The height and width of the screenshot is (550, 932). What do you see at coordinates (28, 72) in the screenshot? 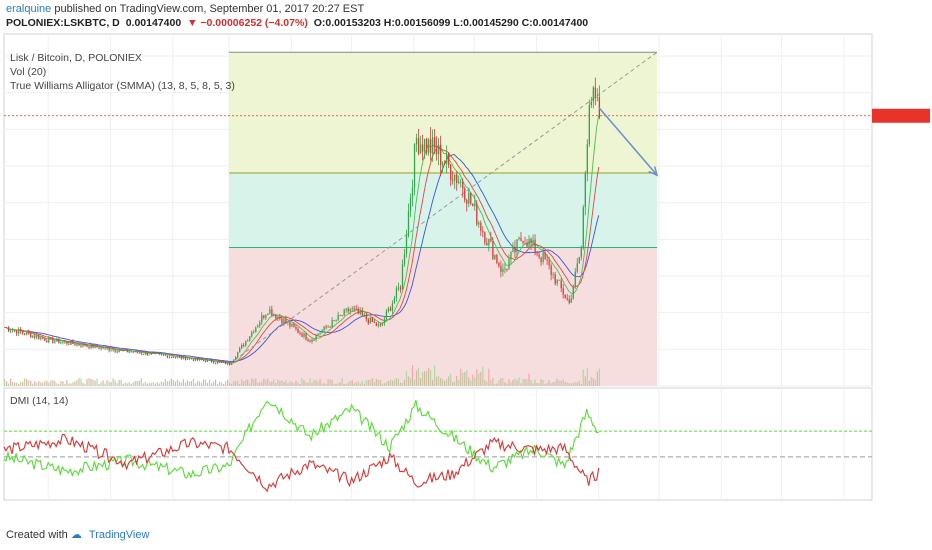
I see `vol-legend: Vol (20)` at bounding box center [28, 72].